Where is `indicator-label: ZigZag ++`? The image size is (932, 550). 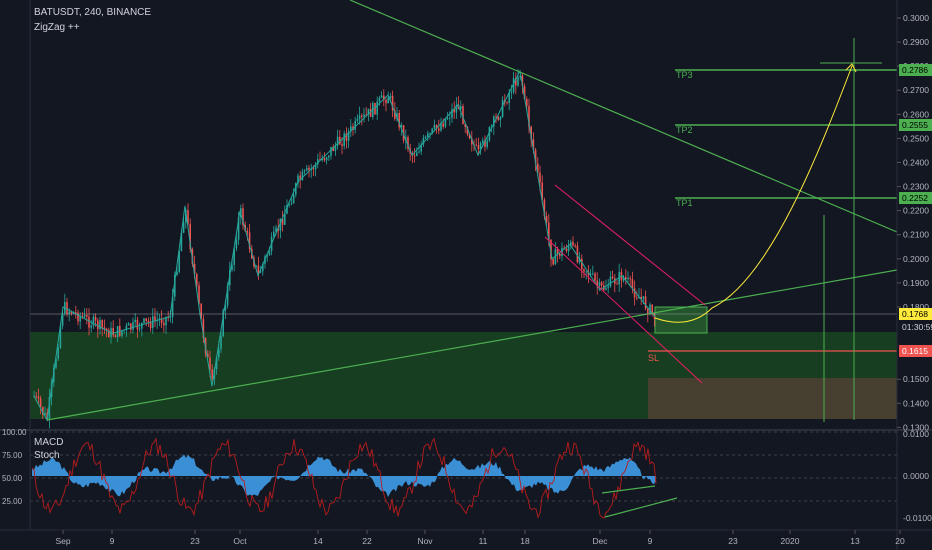 indicator-label: ZigZag ++ is located at coordinates (57, 27).